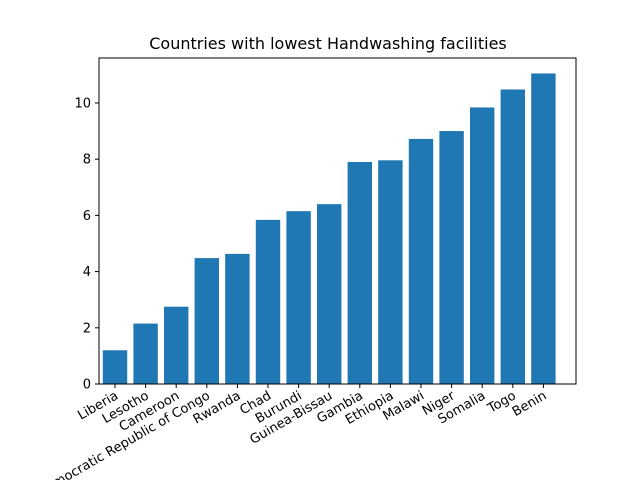 This screenshot has width=640, height=480. Describe the element at coordinates (237, 318) in the screenshot. I see `bar-rwanda` at that location.